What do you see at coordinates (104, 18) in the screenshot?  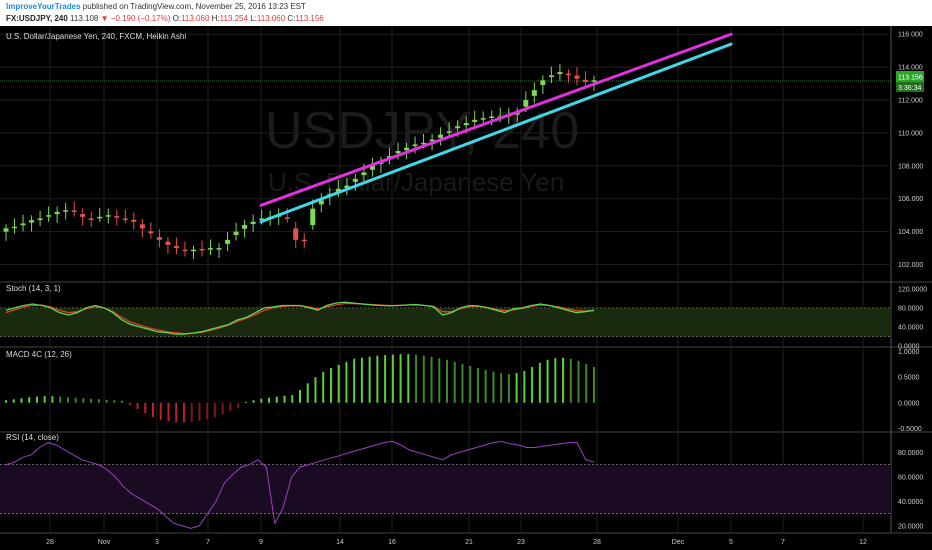 I see `down-arrow-icon: ▼` at bounding box center [104, 18].